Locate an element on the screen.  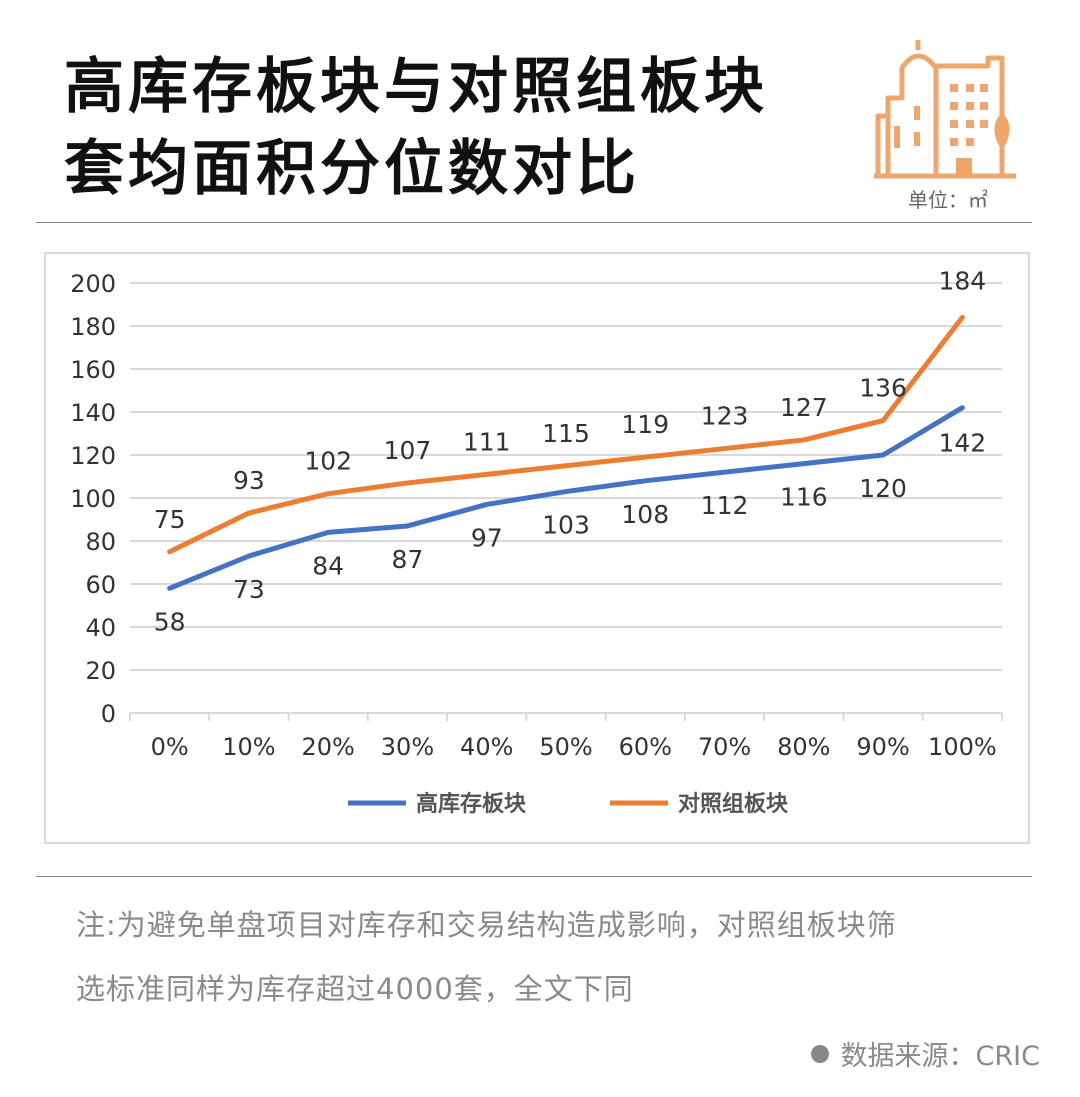
y-tick-label: 200 is located at coordinates (93, 284).